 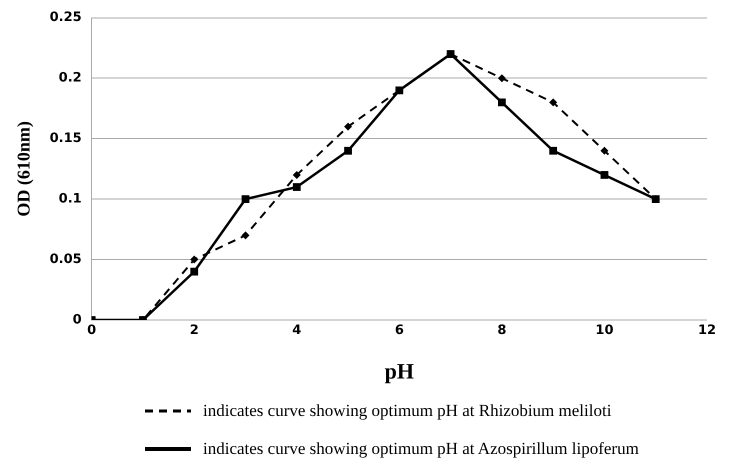 What do you see at coordinates (77, 320) in the screenshot?
I see `y-tick-label: 0` at bounding box center [77, 320].